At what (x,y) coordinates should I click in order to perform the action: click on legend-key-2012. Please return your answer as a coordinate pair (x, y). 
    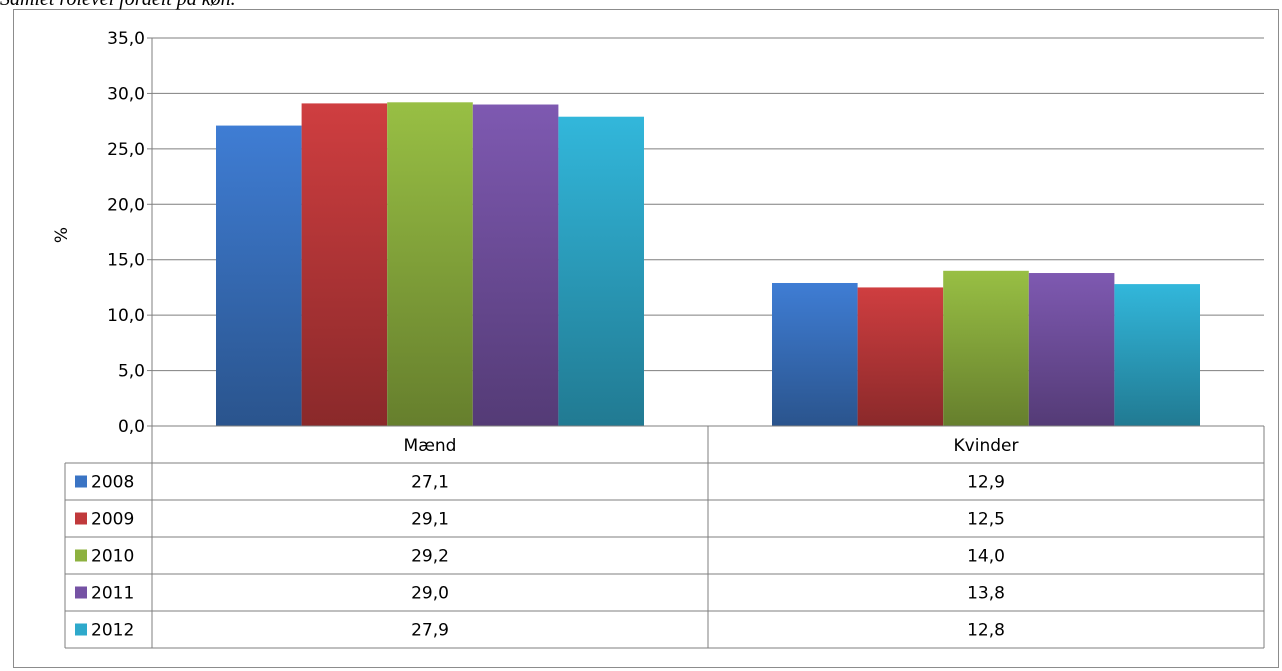
    Looking at the image, I should click on (81, 629).